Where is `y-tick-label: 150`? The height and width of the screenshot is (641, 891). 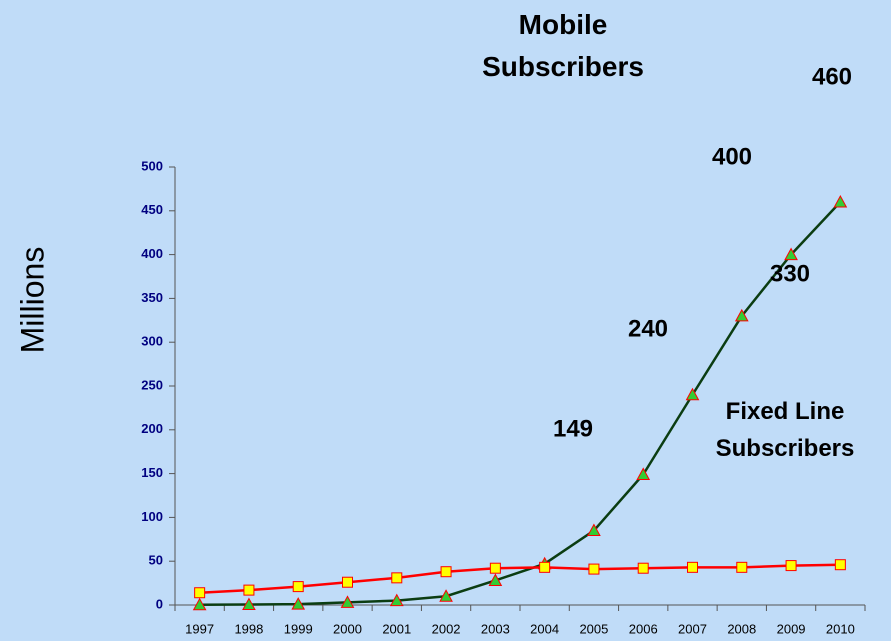 y-tick-label: 150 is located at coordinates (152, 472).